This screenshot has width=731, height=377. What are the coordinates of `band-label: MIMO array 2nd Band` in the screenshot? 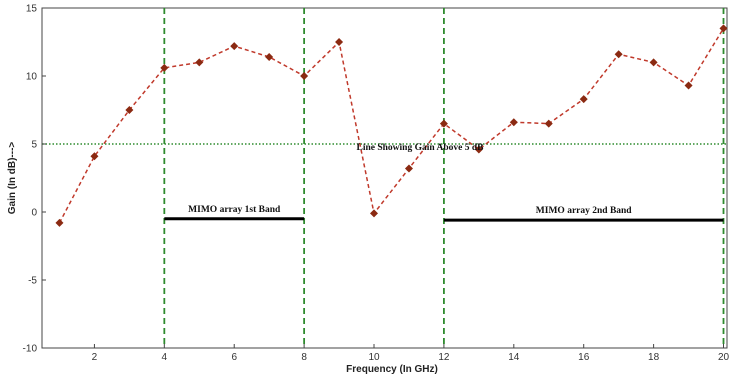 It's located at (584, 211).